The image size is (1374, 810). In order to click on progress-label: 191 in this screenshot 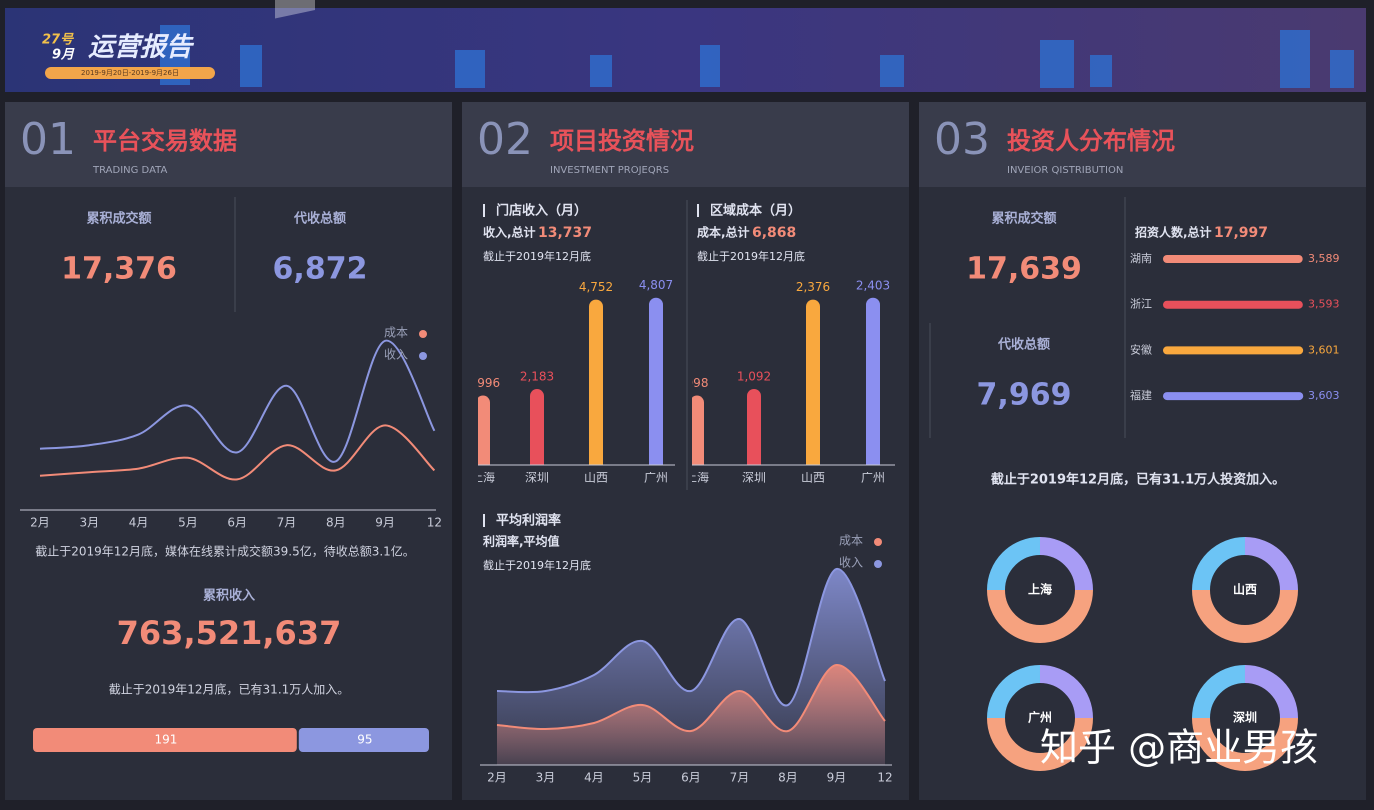, I will do `click(165, 740)`.